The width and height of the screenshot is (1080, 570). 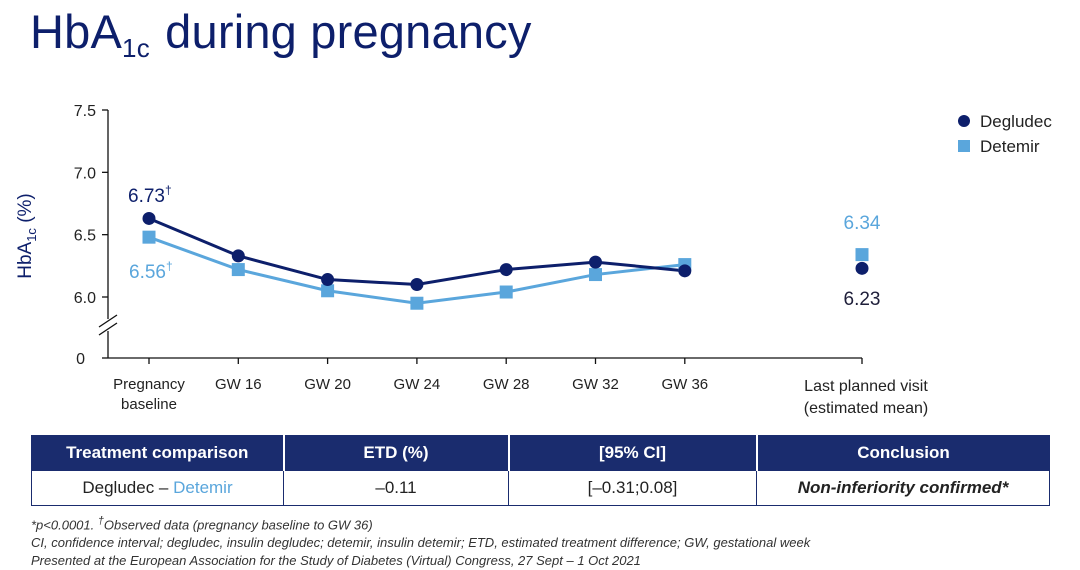 I want to click on y-axis-label: HbA1c (%), so click(x=27, y=236).